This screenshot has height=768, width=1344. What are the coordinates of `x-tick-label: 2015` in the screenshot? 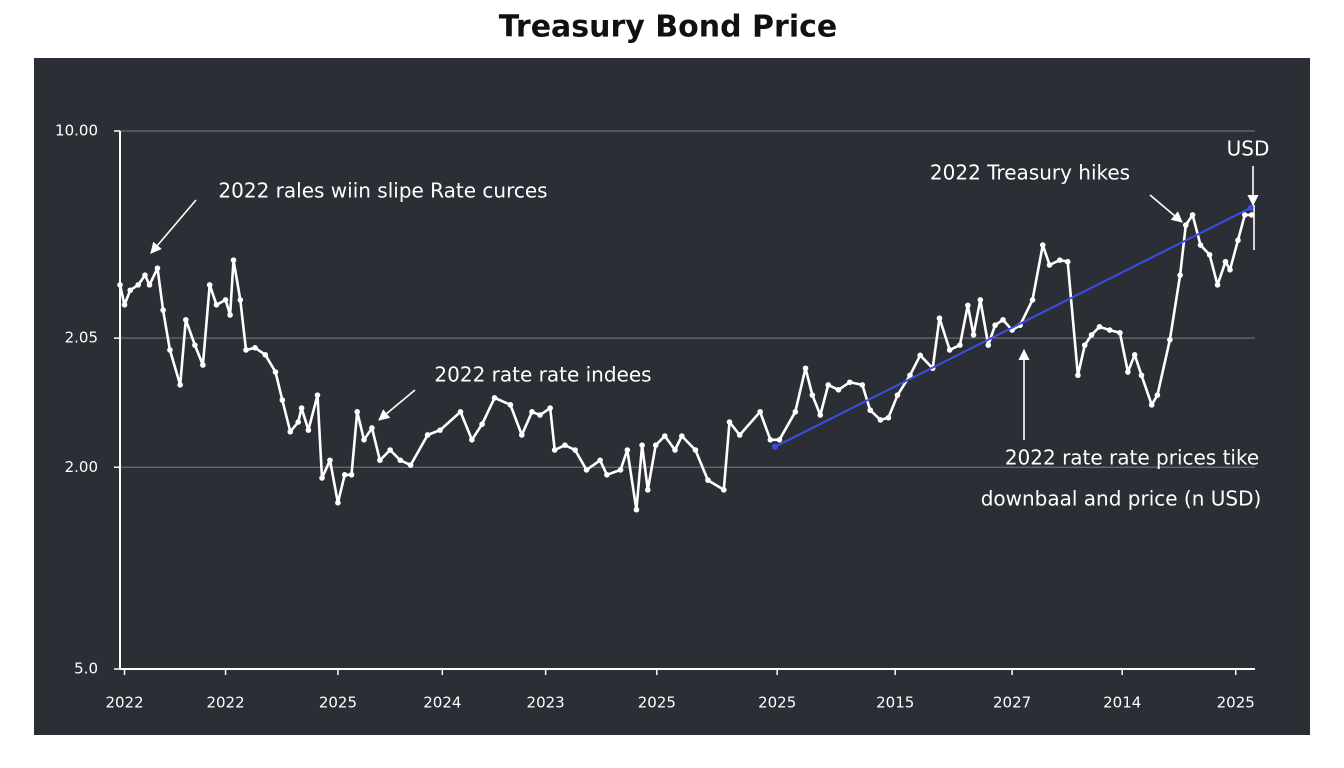 It's located at (895, 703).